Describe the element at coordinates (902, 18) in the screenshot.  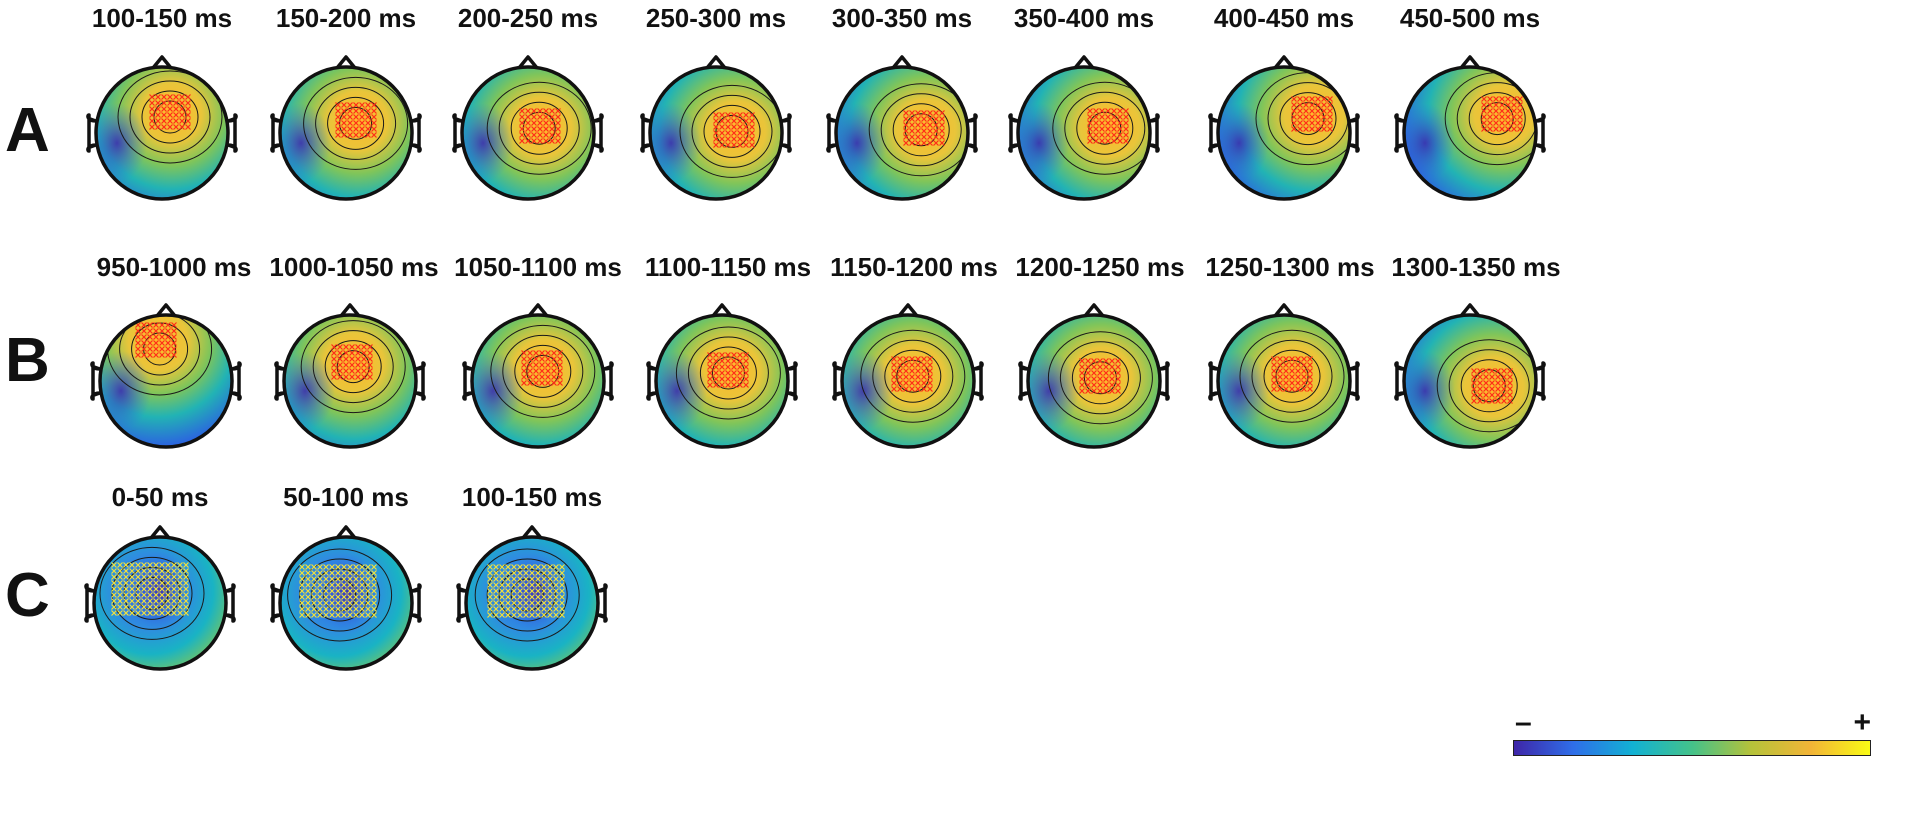
I see `time-window-label: 300-350 ms` at that location.